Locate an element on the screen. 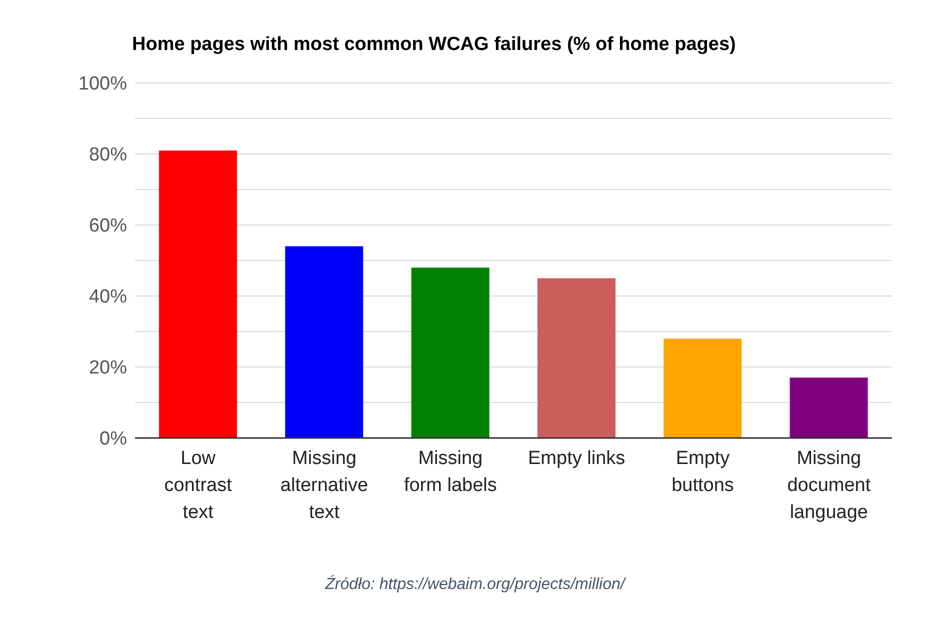 The height and width of the screenshot is (617, 950). x-tick-label: Empty links is located at coordinates (577, 458).